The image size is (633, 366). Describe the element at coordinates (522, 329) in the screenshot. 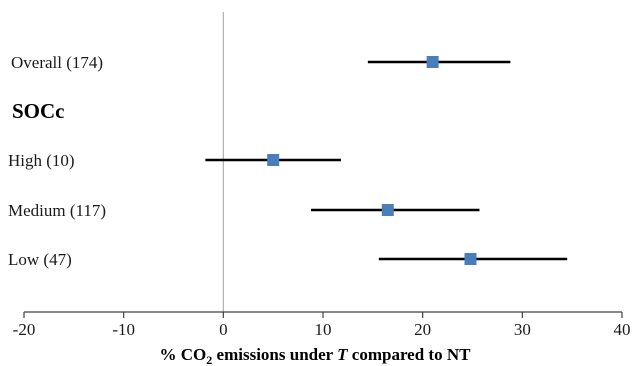

I see `x-tick-label: 30` at that location.